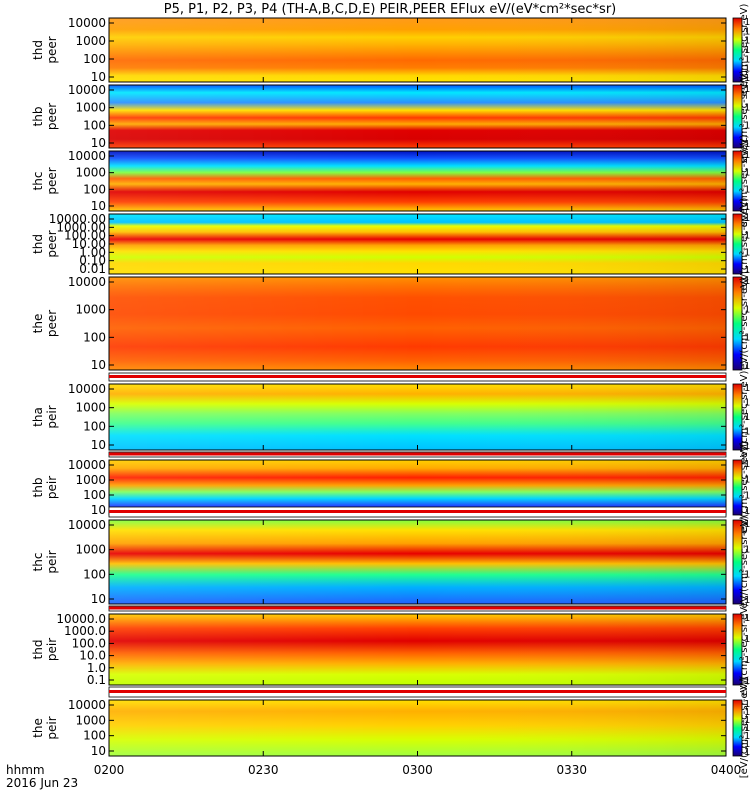  What do you see at coordinates (92, 269) in the screenshot?
I see `y-tick-label: 0.01` at bounding box center [92, 269].